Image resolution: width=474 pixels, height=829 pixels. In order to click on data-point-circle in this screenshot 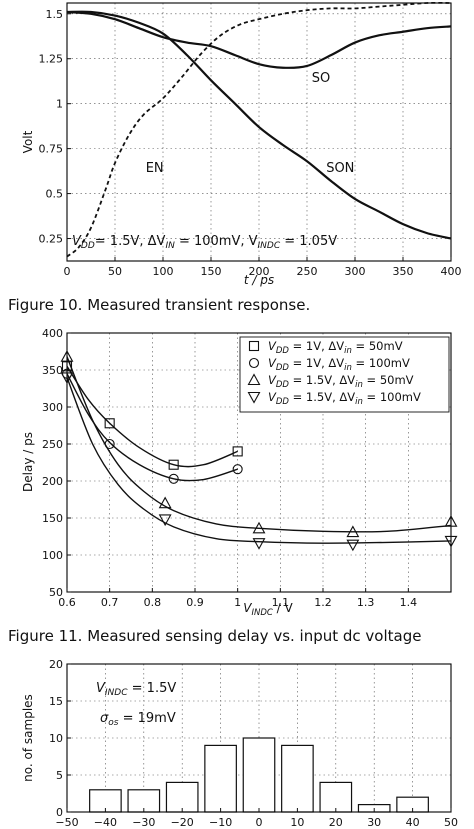, I will do `click(237, 469)`.